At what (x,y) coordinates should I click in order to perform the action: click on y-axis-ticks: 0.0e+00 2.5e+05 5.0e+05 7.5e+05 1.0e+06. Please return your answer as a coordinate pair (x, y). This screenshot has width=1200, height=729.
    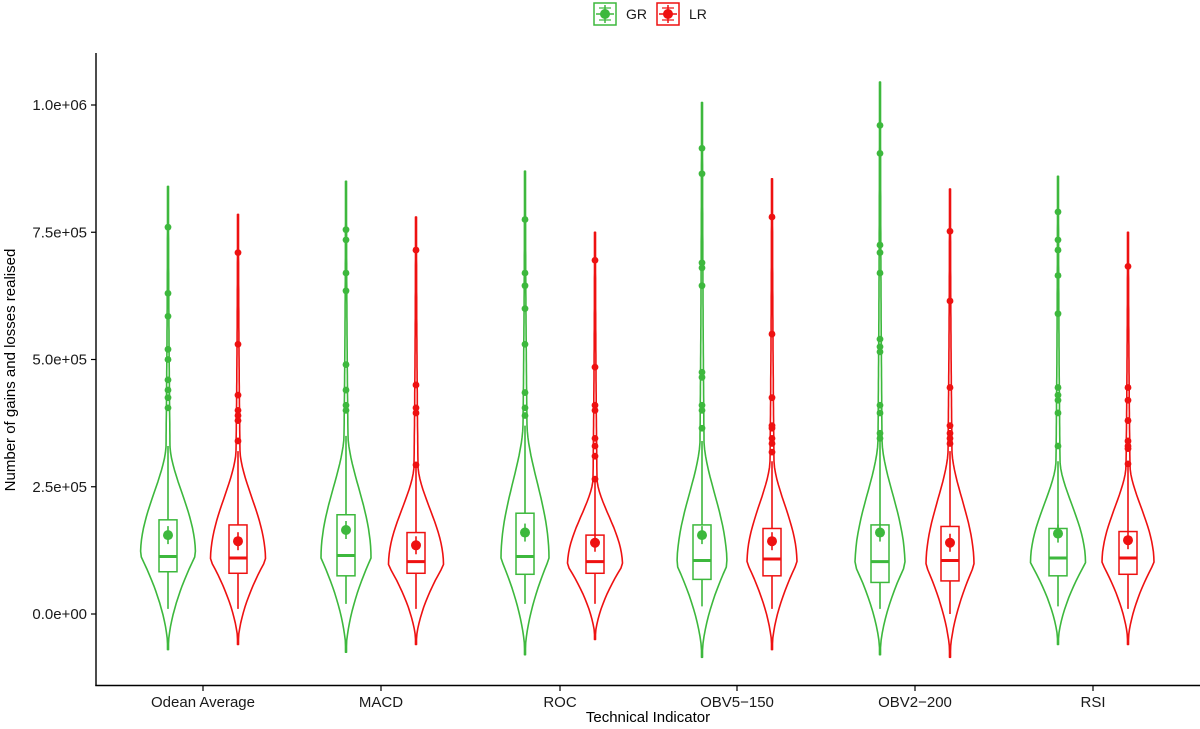
    Looking at the image, I should click on (64, 360).